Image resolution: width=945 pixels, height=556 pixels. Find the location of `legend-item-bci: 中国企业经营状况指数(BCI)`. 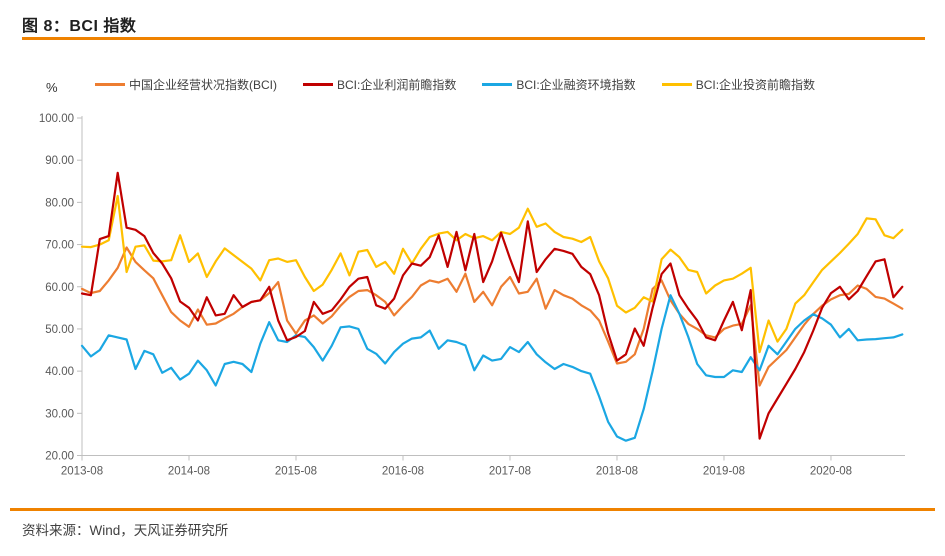

legend-item-bci: 中国企业经营状况指数(BCI) is located at coordinates (186, 84).